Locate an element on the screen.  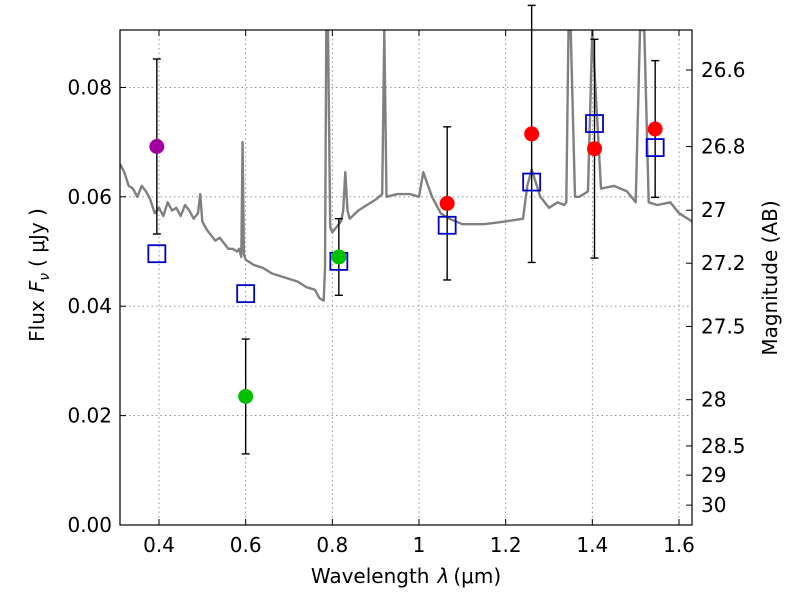
x-tick-label: 1.6 is located at coordinates (679, 545).